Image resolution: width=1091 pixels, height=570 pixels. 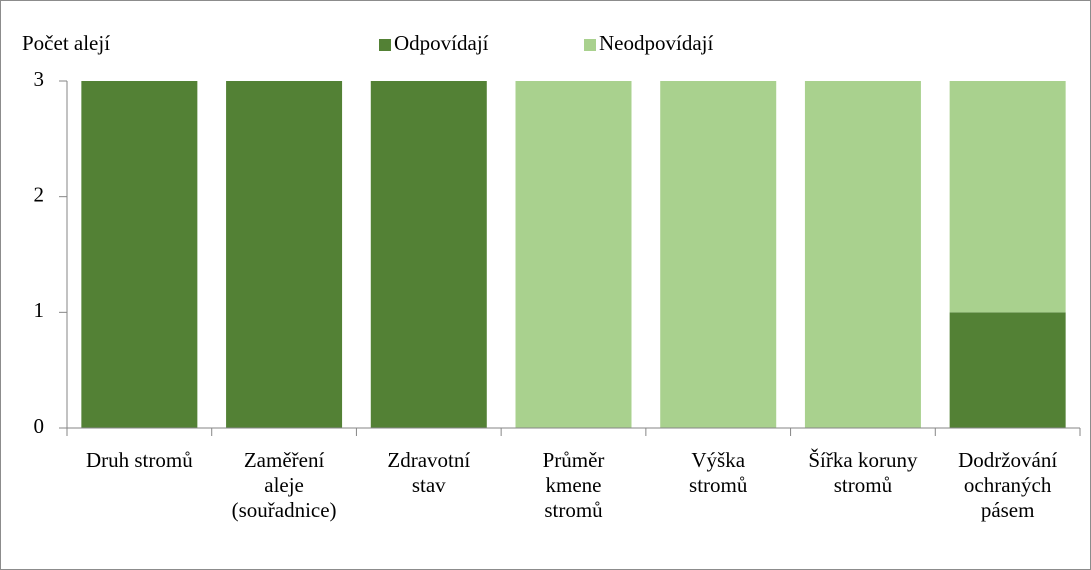 What do you see at coordinates (656, 43) in the screenshot?
I see `legend-label: Neodpovídají` at bounding box center [656, 43].